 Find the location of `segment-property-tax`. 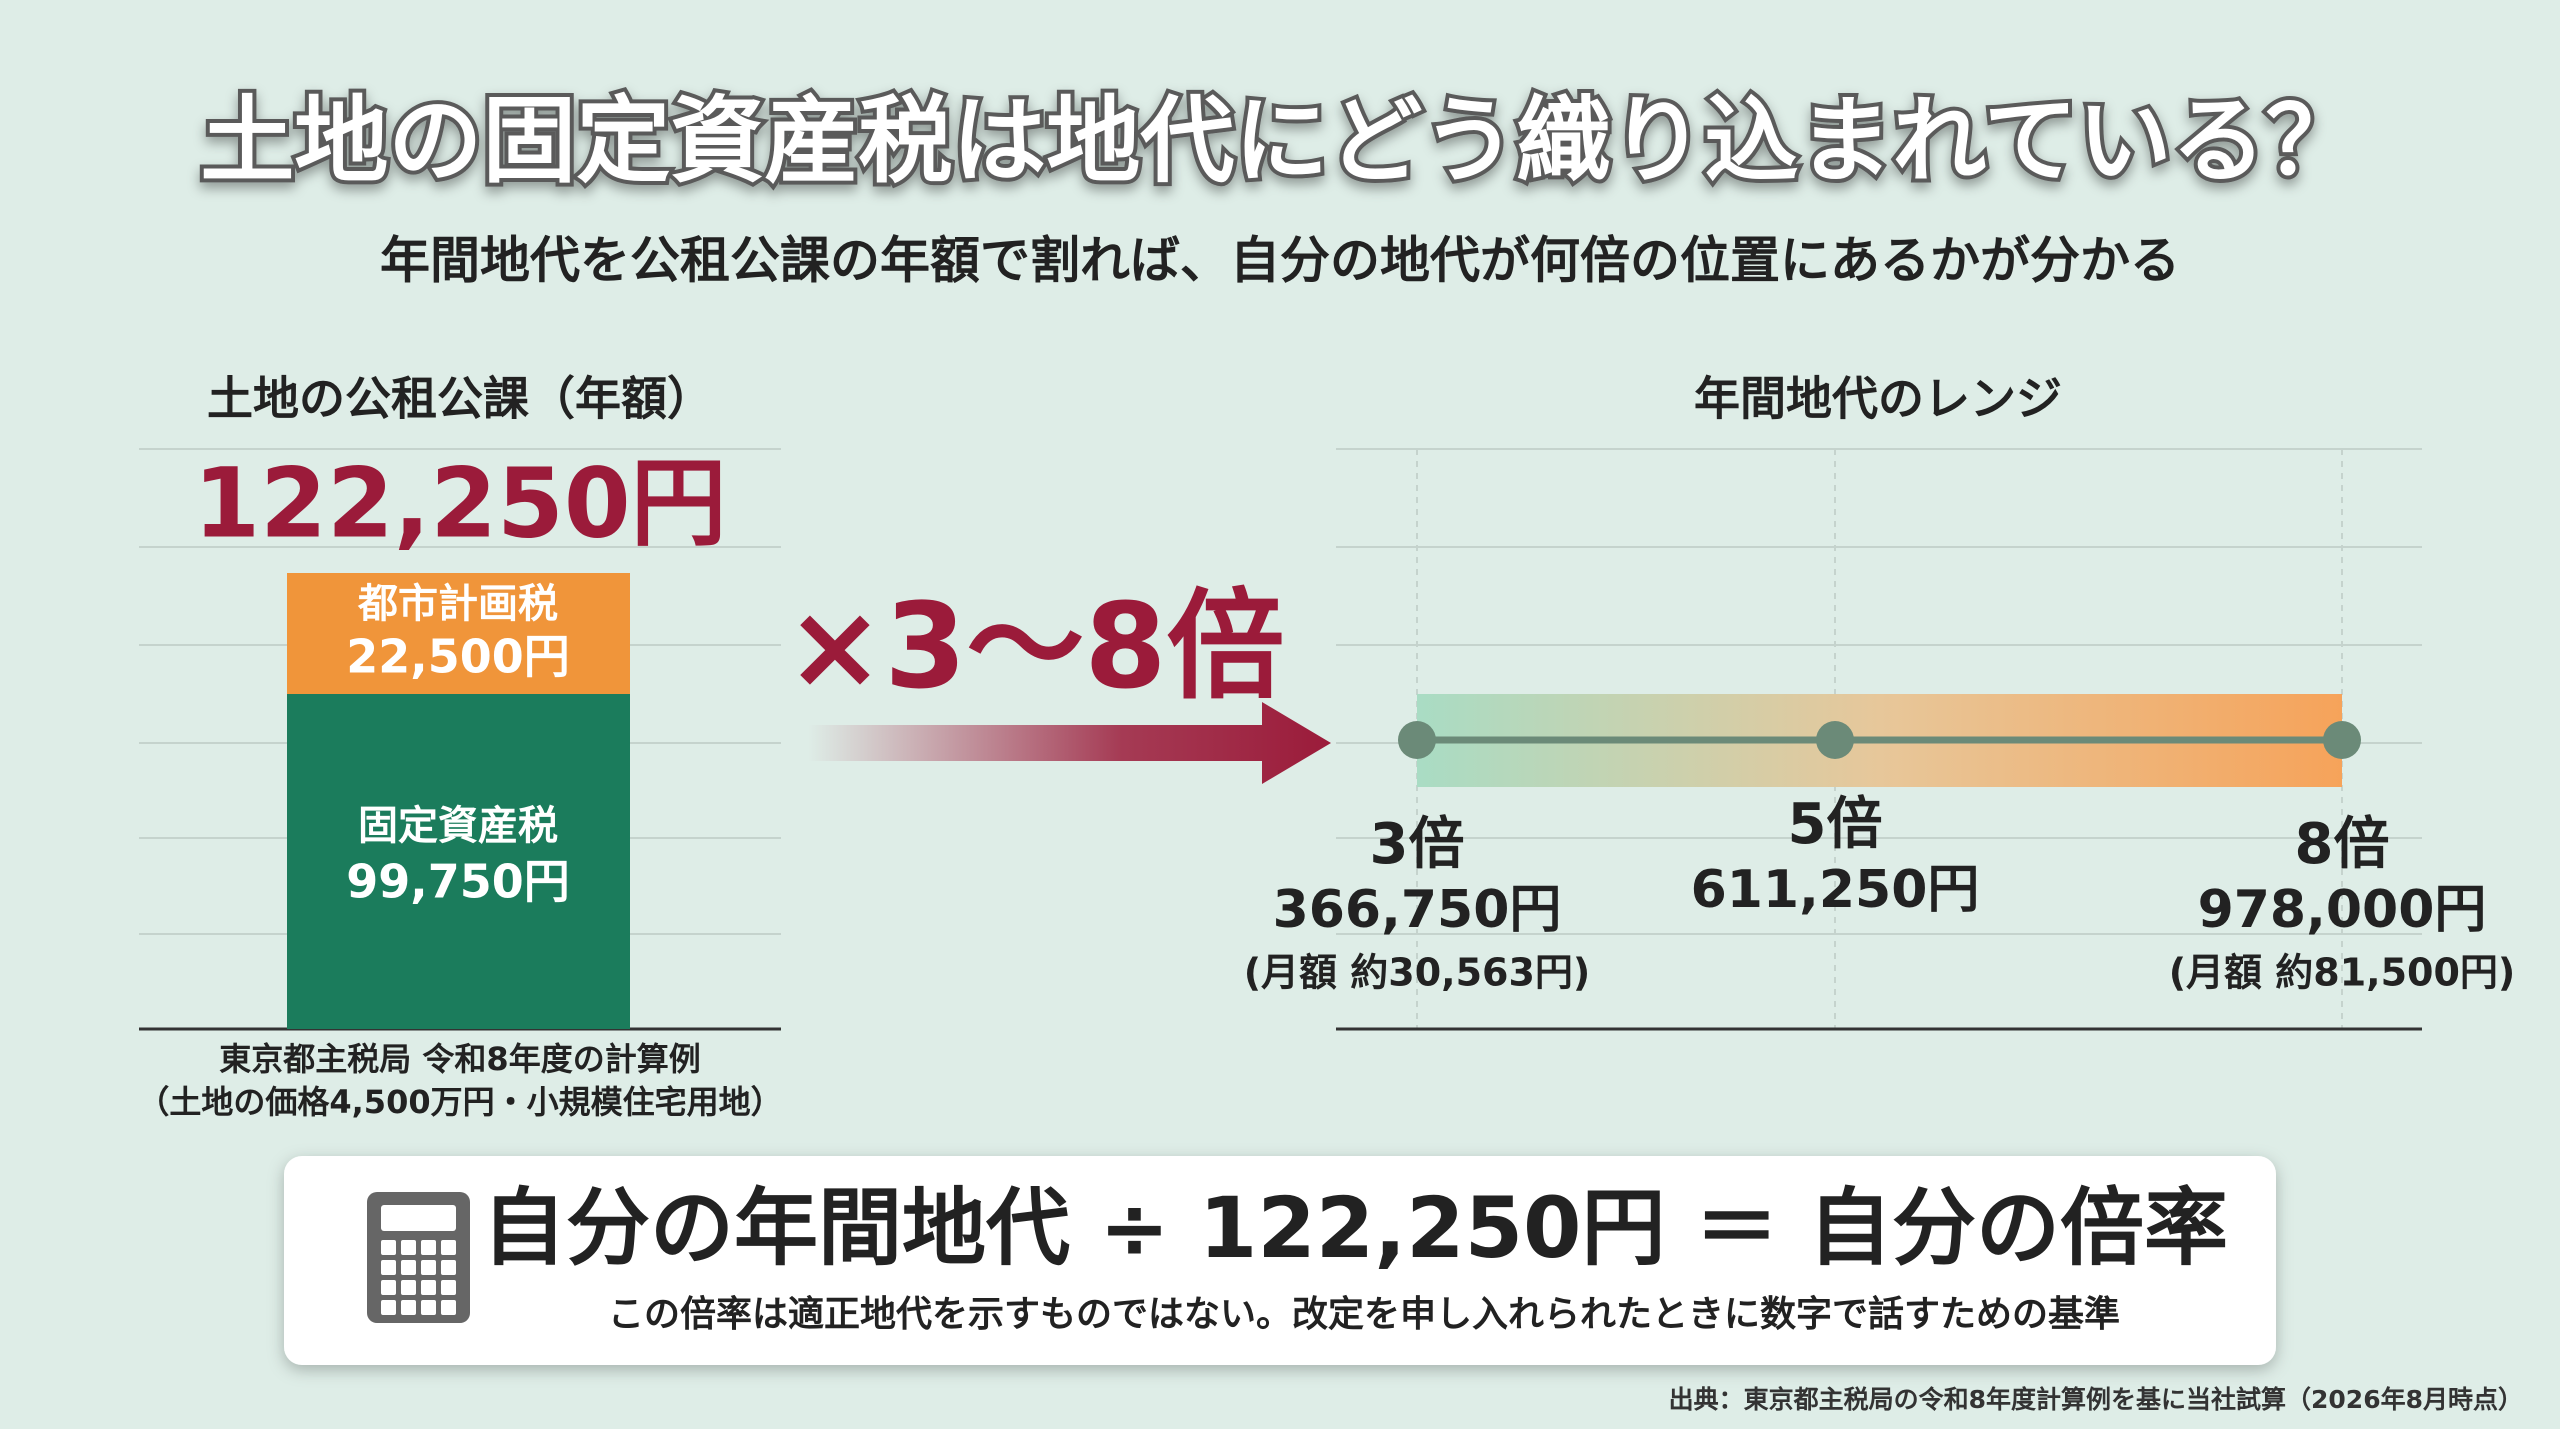

segment-property-tax is located at coordinates (458, 861).